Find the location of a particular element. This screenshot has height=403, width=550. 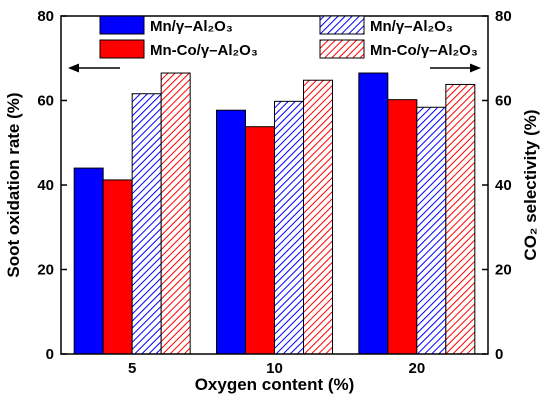

left-y-tick-label: 0 is located at coordinates (50, 354).